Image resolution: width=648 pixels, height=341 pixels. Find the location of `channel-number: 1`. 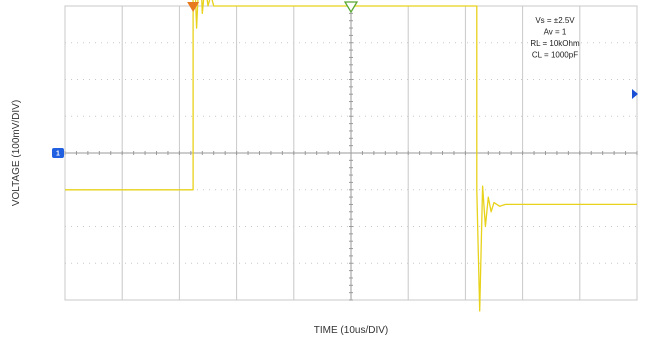

channel-number: 1 is located at coordinates (58, 154).